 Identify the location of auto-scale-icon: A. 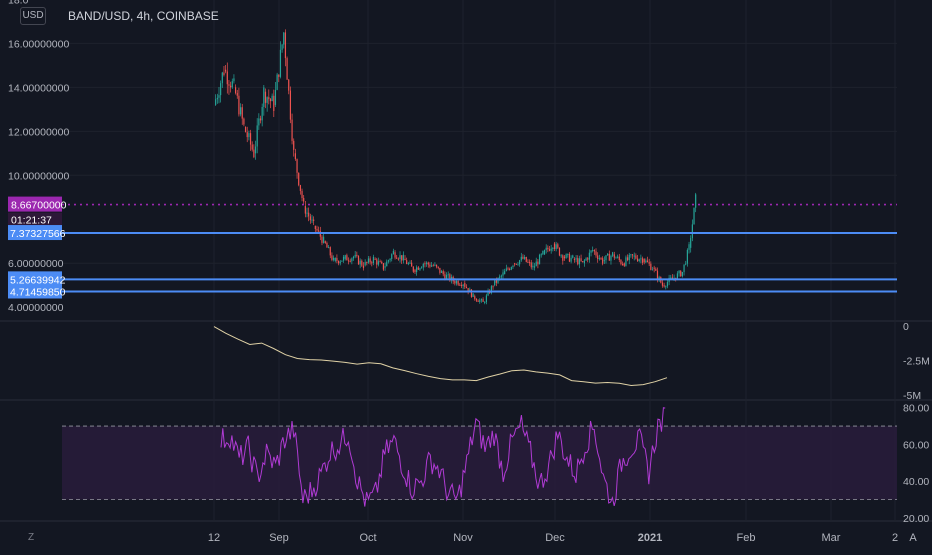
(913, 538).